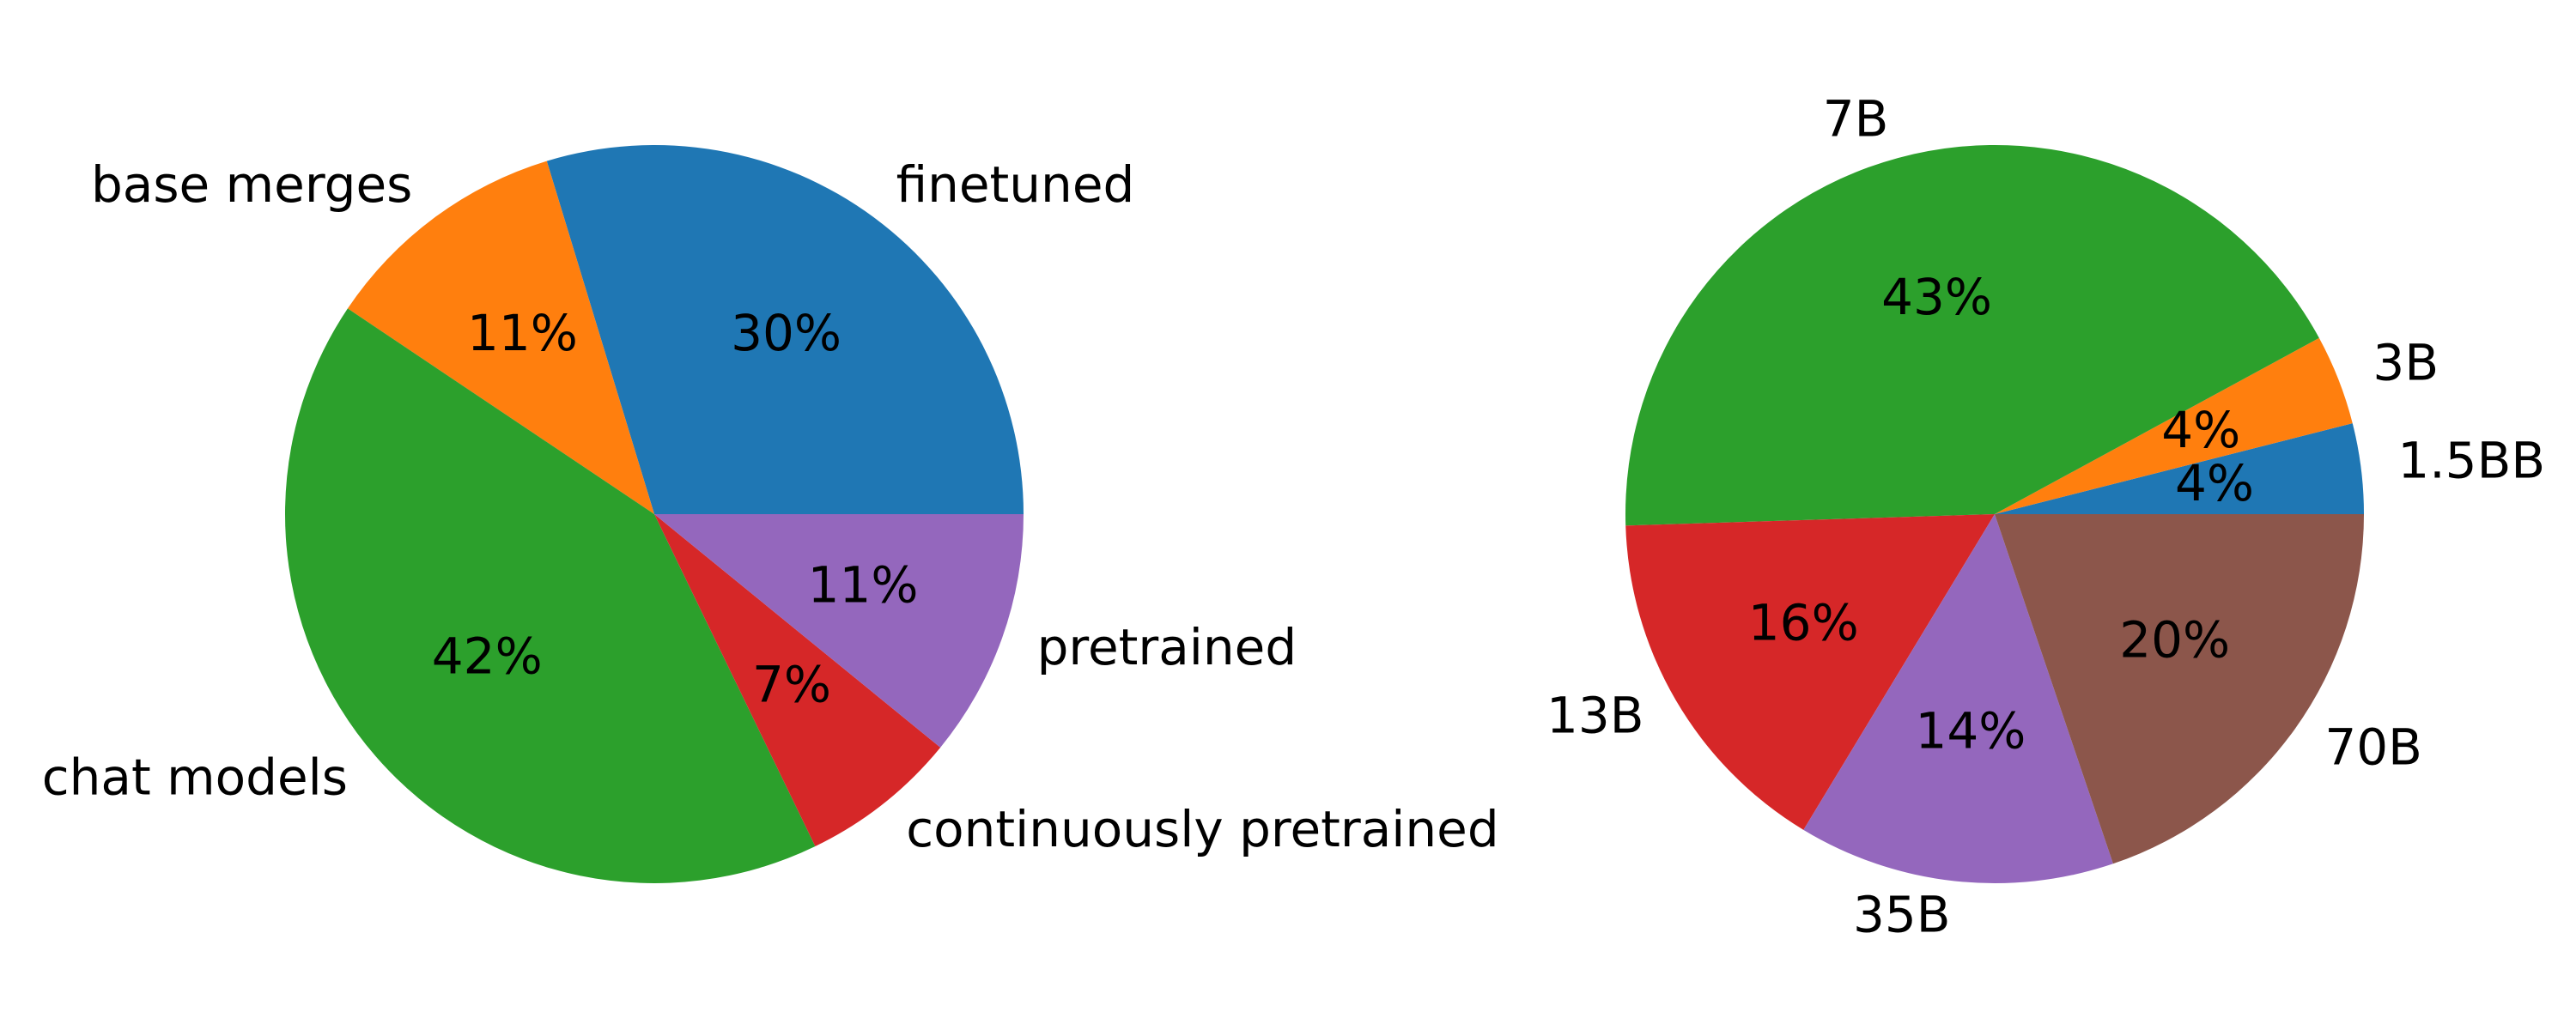  Describe the element at coordinates (1856, 119) in the screenshot. I see `slice-label: 7B` at that location.